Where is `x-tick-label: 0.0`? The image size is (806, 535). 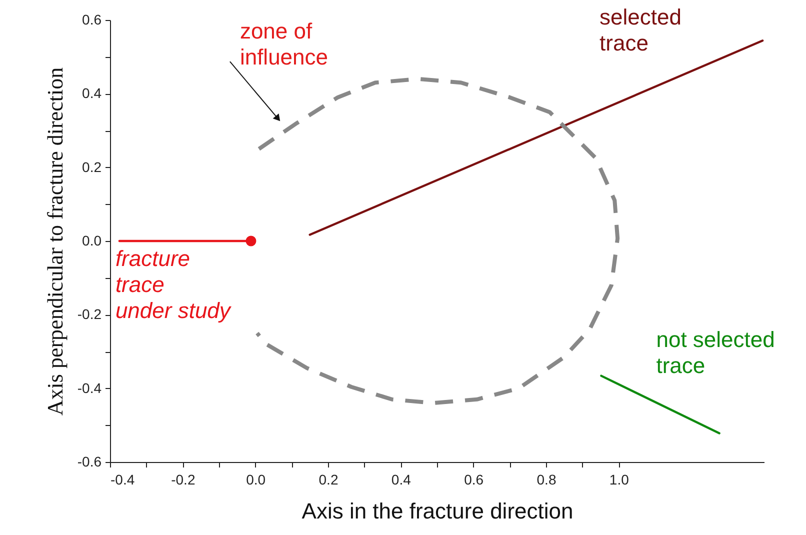
x-tick-label: 0.0 is located at coordinates (256, 480).